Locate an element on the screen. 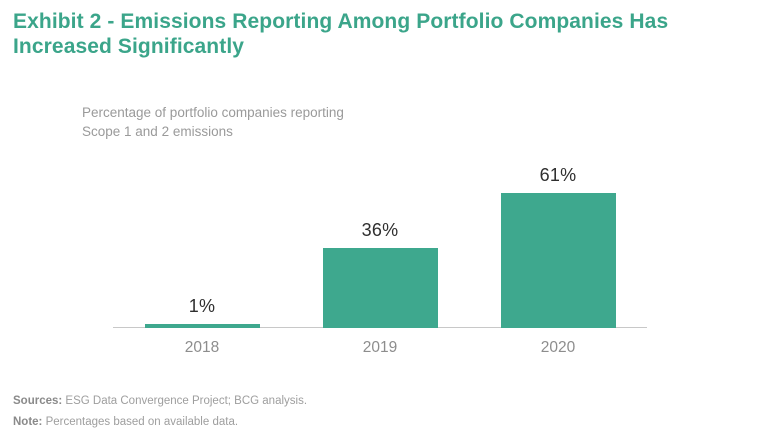  x-tick-2018: 2018 is located at coordinates (202, 347).